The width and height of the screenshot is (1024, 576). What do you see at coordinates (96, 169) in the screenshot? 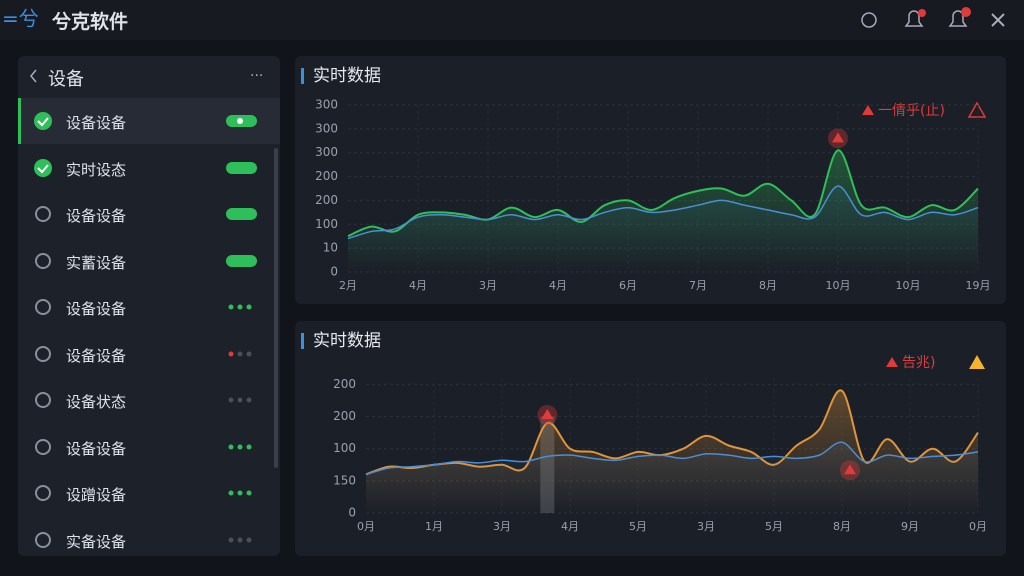
I see `item-label: 实时设态` at bounding box center [96, 169].